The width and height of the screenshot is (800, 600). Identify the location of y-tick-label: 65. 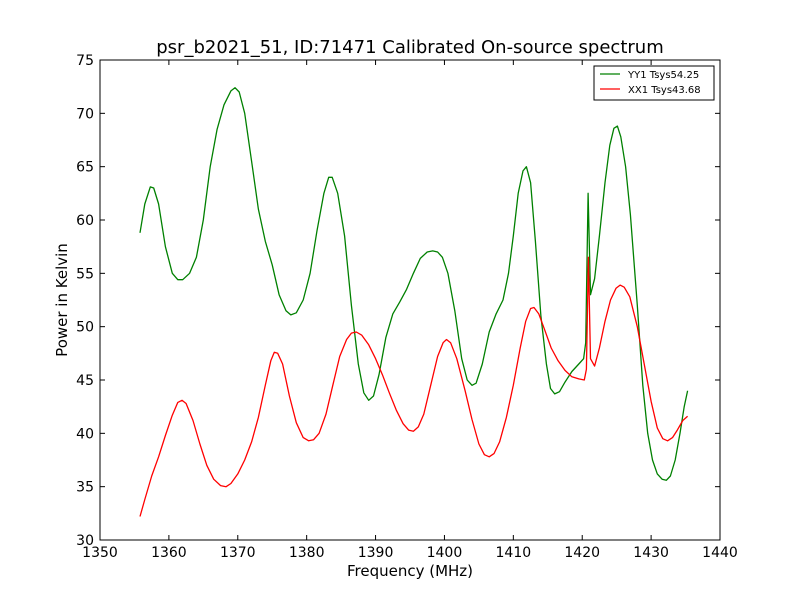
(85, 168).